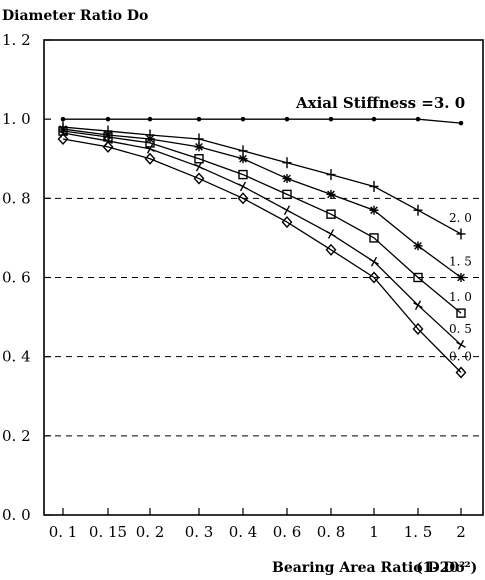 This screenshot has width=485, height=580. I want to click on x-tick-label: 2, so click(461, 532).